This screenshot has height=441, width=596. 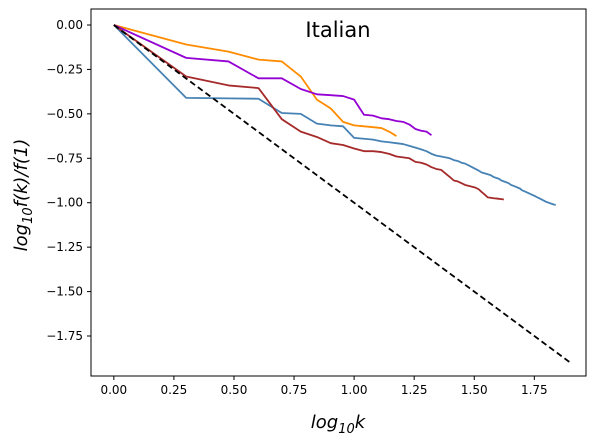 I want to click on x-tick-label: 0.00, so click(x=113, y=390).